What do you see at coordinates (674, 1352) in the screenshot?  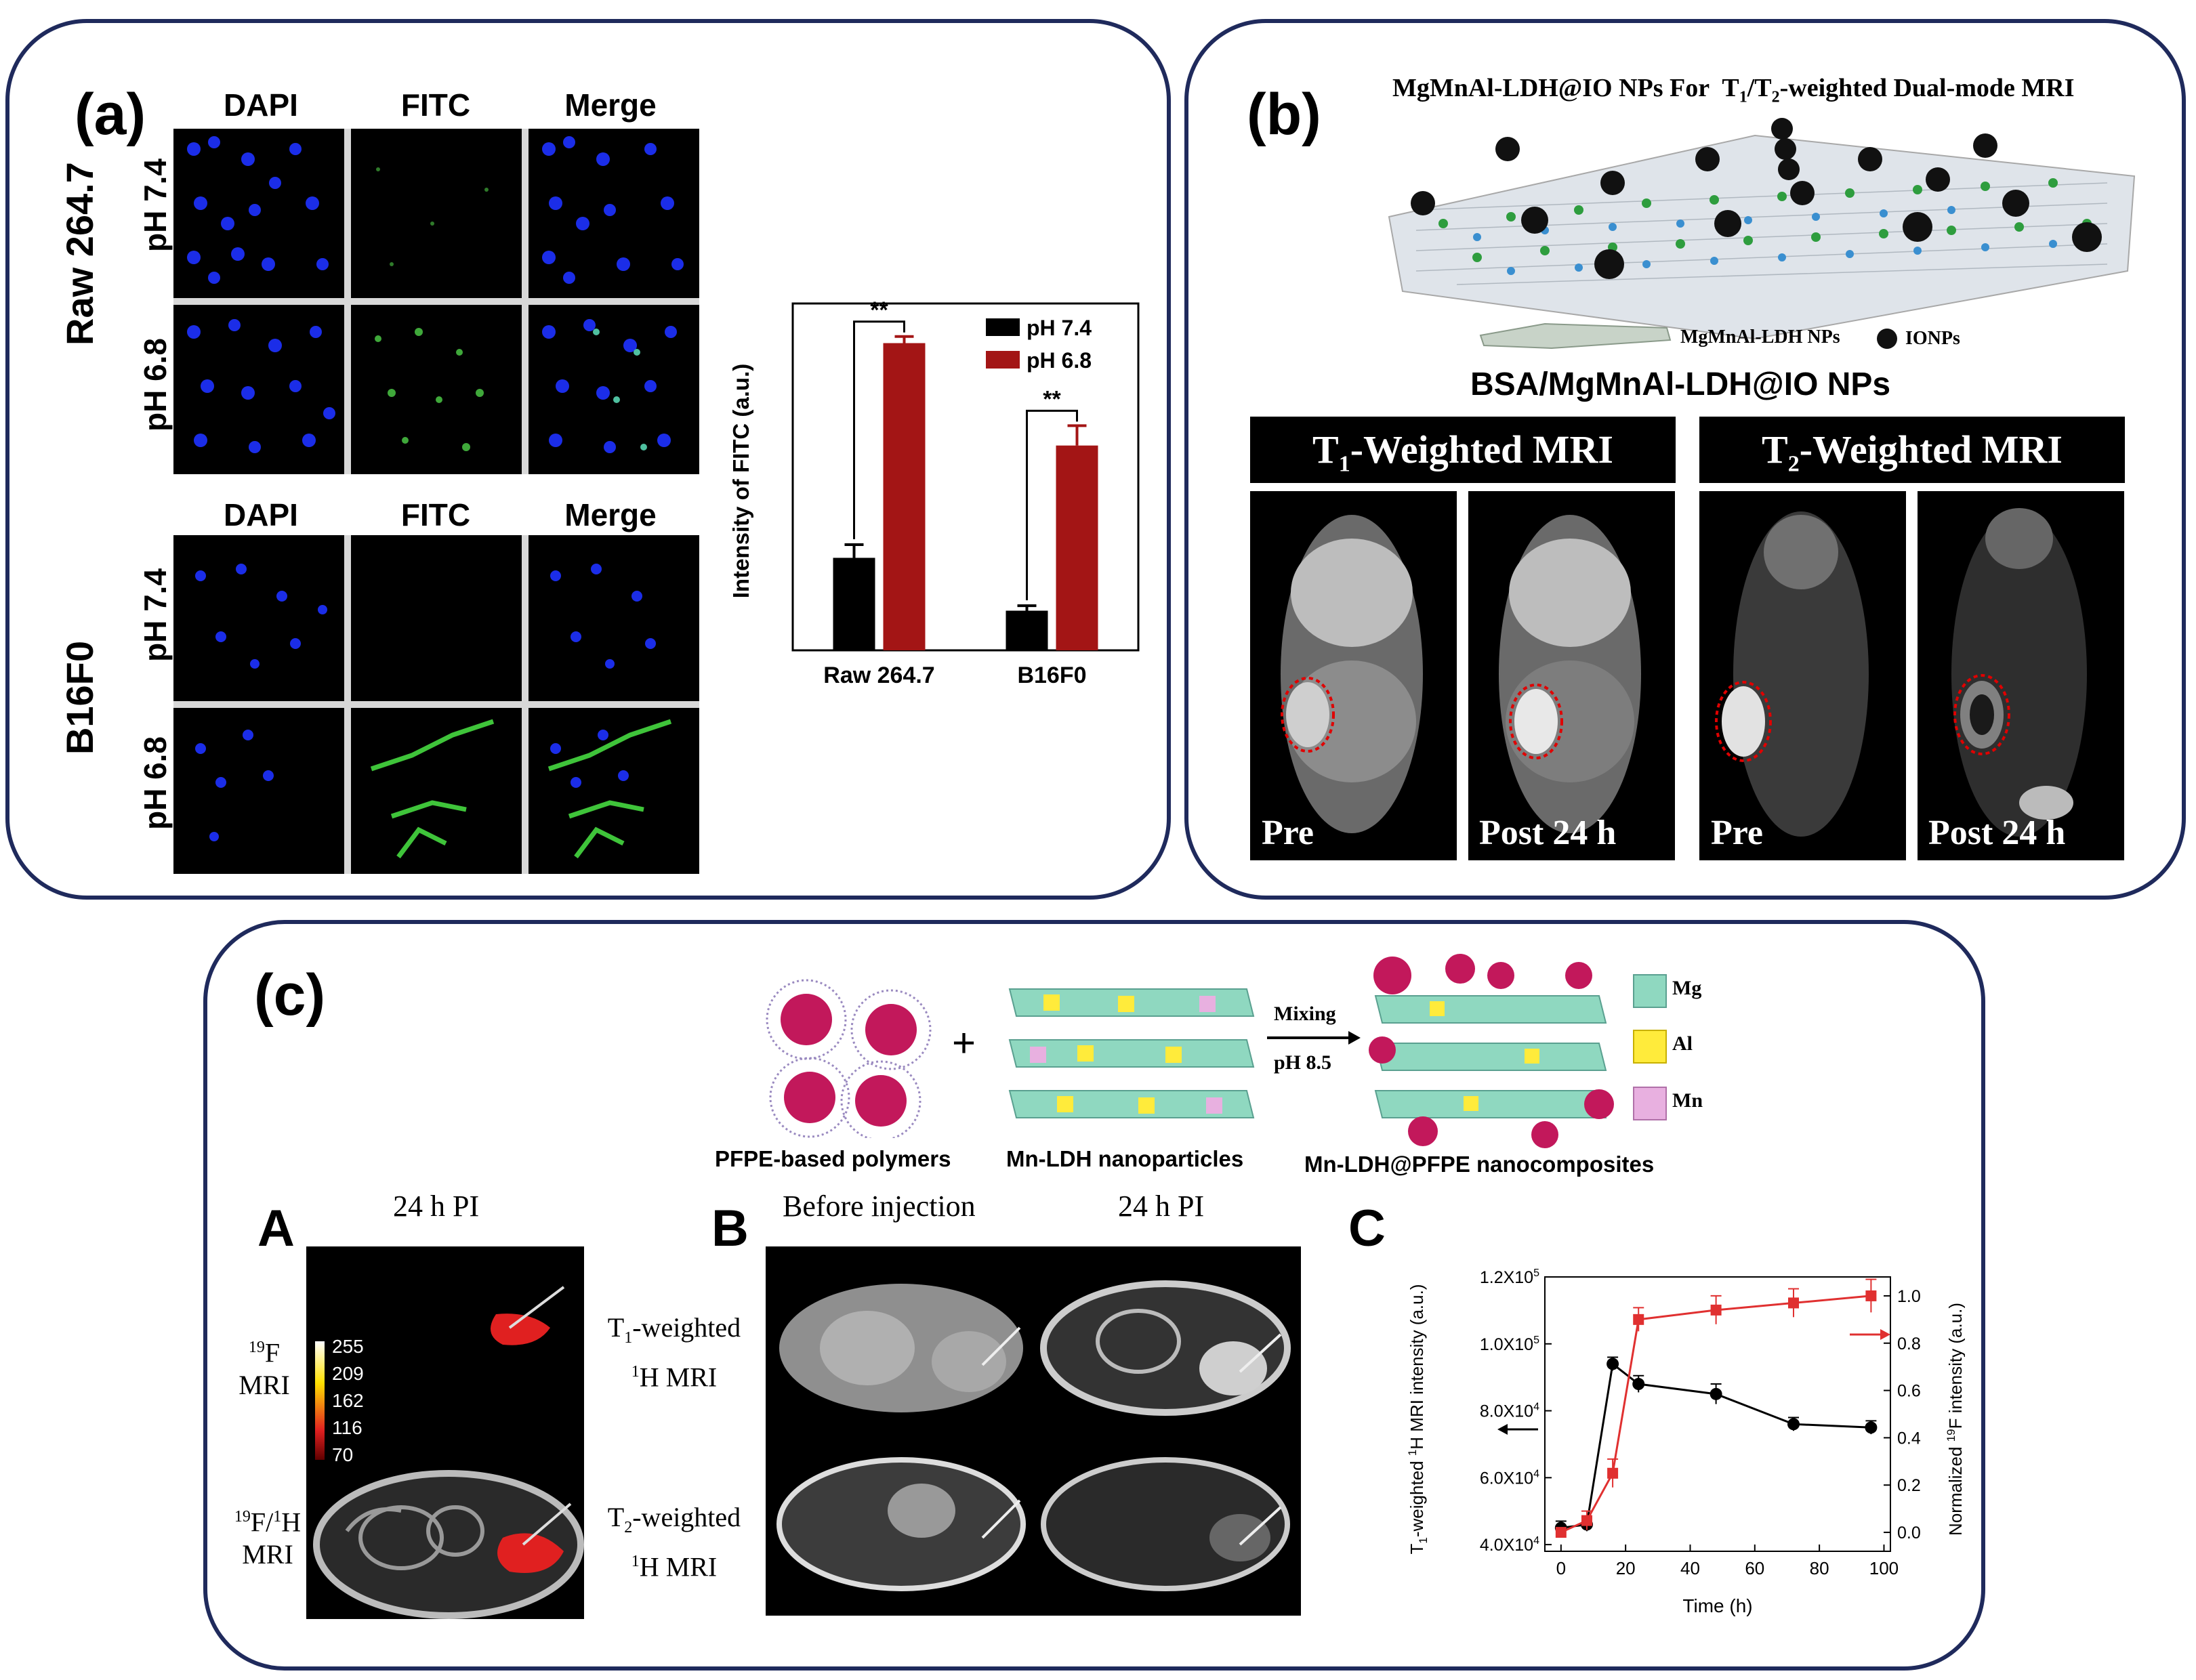 I see `subpanel-b-row1: T1-weighted 1H MRI` at bounding box center [674, 1352].